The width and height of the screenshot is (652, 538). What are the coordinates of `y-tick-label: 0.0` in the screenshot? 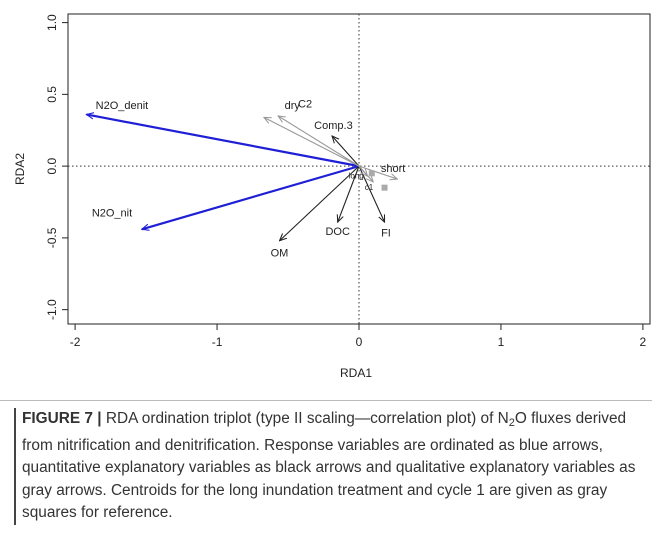 It's located at (52, 165).